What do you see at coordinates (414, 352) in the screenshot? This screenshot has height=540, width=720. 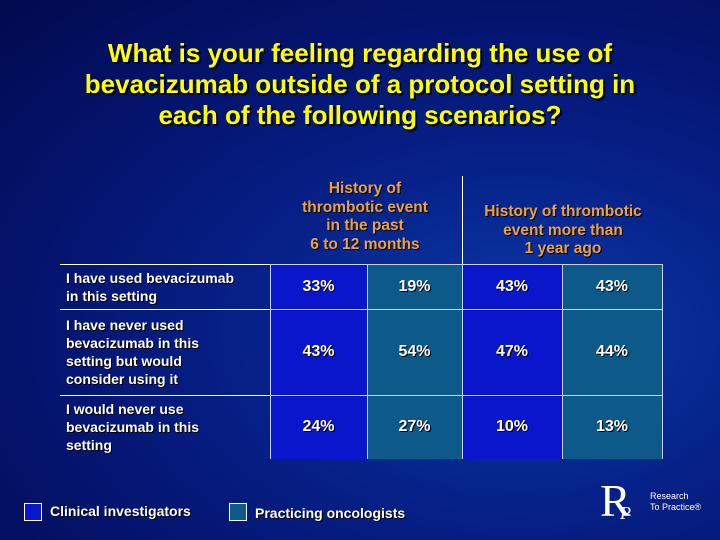 I see `cell-would-consider-practicing-6-12: 54%` at bounding box center [414, 352].